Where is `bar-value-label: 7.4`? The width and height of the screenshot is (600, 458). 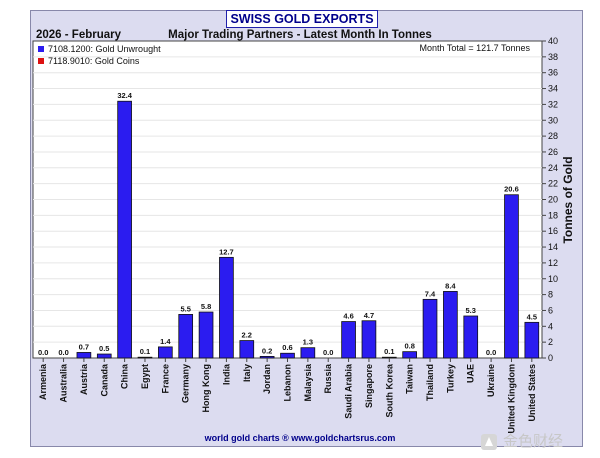
bar-value-label: 7.4 is located at coordinates (430, 293).